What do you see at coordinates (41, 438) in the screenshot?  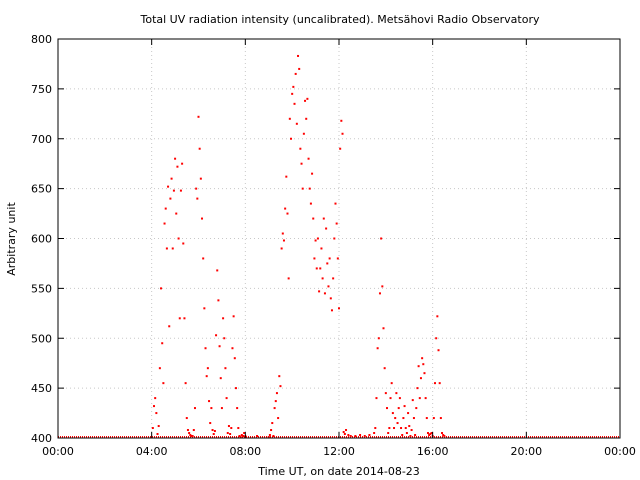 I see `y-tick-label: 400` at bounding box center [41, 438].